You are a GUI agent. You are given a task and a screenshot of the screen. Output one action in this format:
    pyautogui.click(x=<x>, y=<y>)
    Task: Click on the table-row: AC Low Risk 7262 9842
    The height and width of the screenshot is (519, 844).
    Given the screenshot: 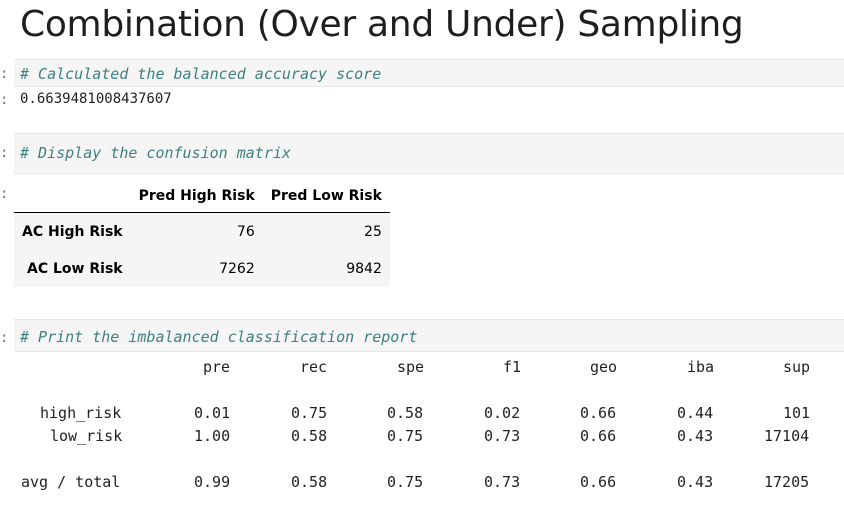 What is the action you would take?
    pyautogui.click(x=202, y=268)
    